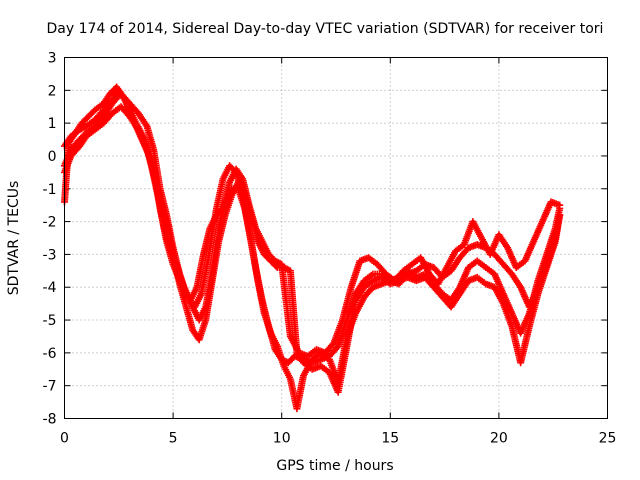 This screenshot has width=640, height=480. Describe the element at coordinates (50, 420) in the screenshot. I see `y-tick-label: -8` at that location.